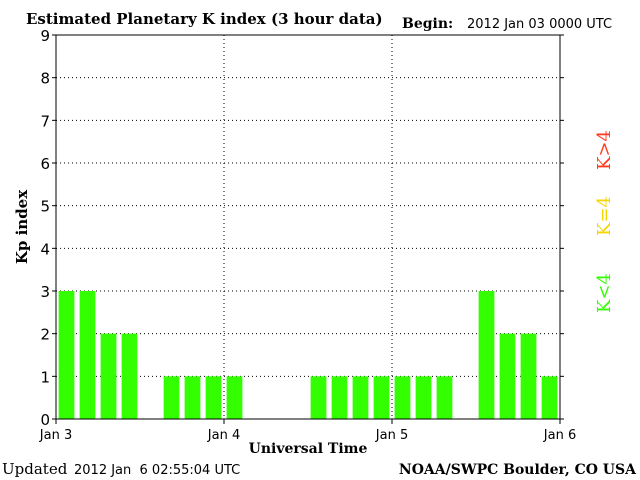 Image resolution: width=640 pixels, height=480 pixels. Describe the element at coordinates (45, 292) in the screenshot. I see `y-tick-label: 3` at that location.